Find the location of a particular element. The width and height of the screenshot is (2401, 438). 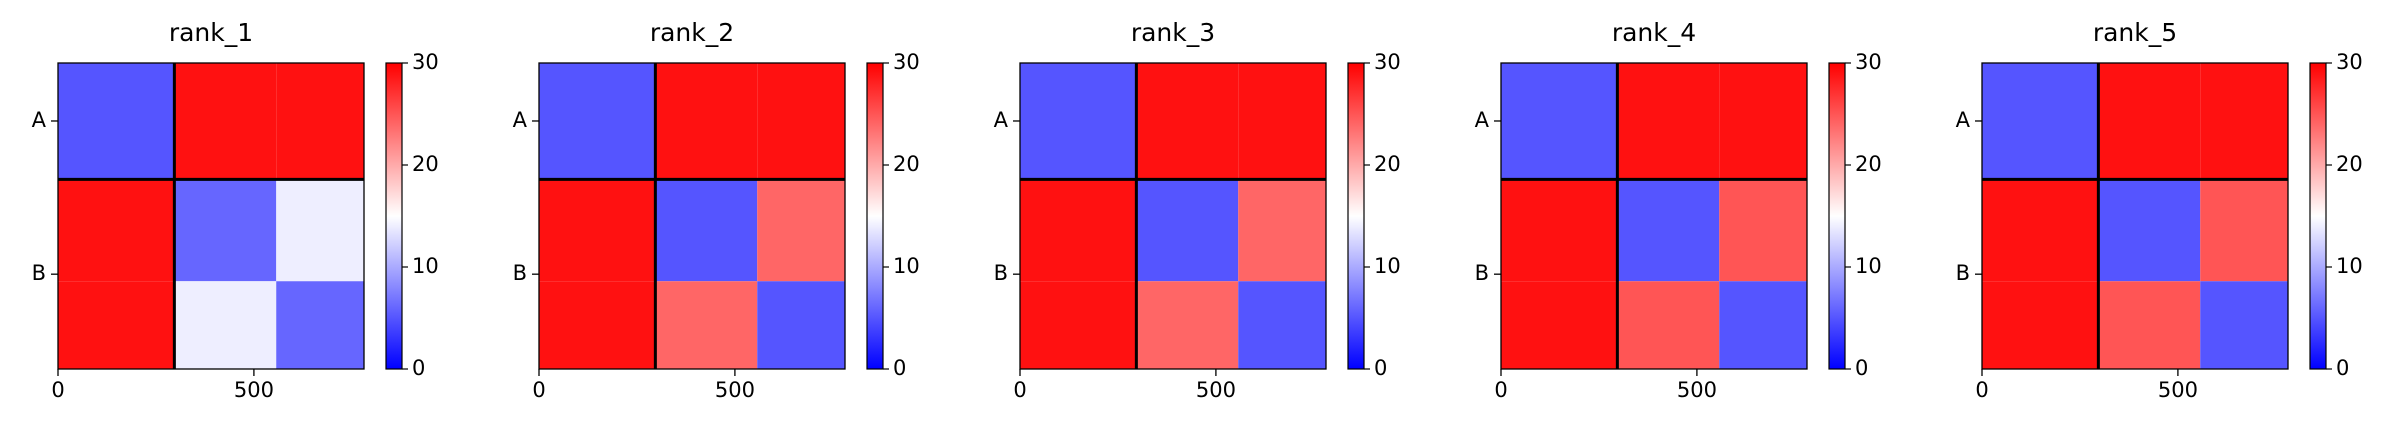

chart-title: rank_3 is located at coordinates (1173, 32).